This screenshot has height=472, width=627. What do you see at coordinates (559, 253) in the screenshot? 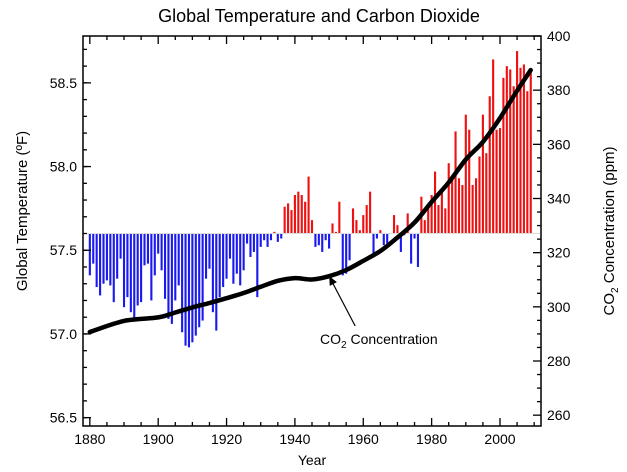
I see `y-tick-label-right: 320` at bounding box center [559, 253].